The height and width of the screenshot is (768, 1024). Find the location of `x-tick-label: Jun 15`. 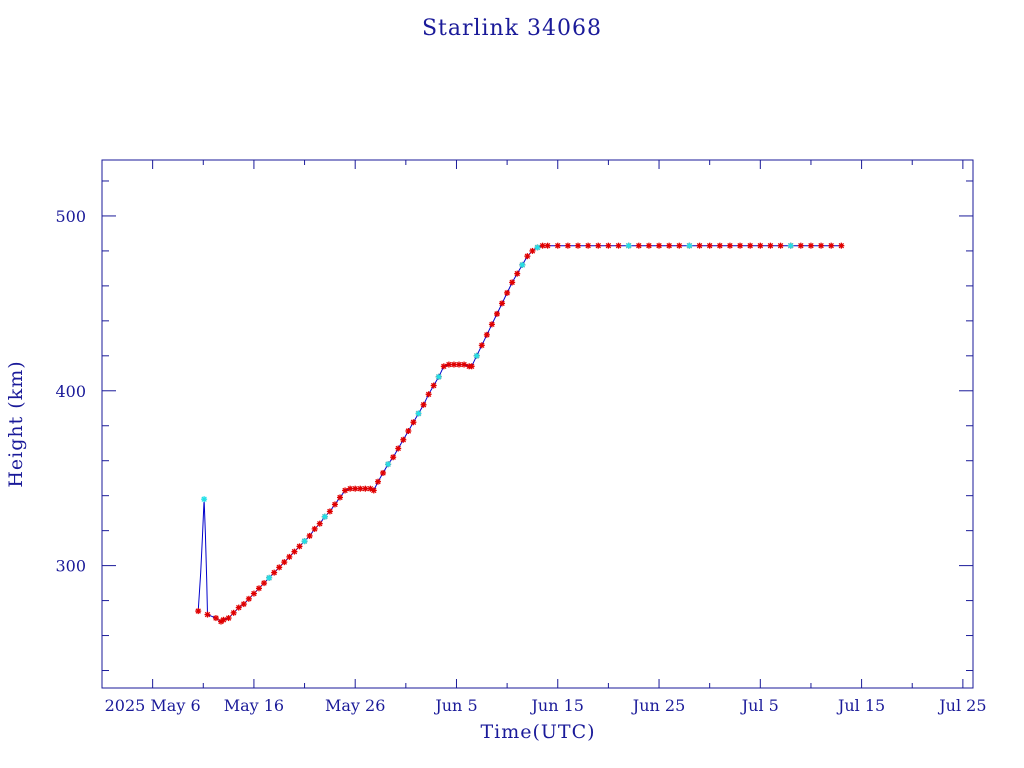

x-tick-label: Jun 15 is located at coordinates (557, 705).